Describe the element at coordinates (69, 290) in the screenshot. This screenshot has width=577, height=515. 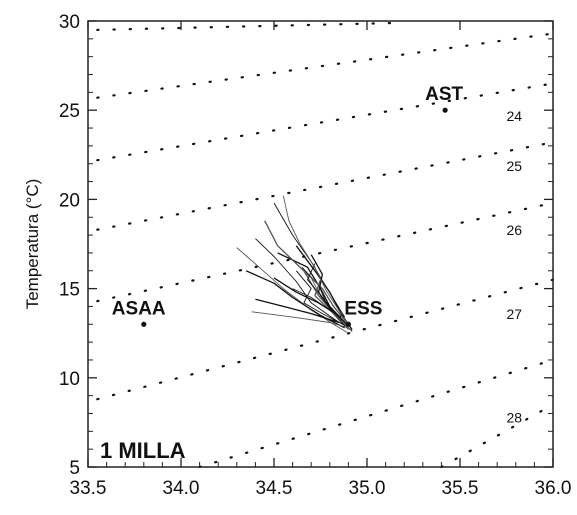
I see `y-tick-label: 15` at that location.